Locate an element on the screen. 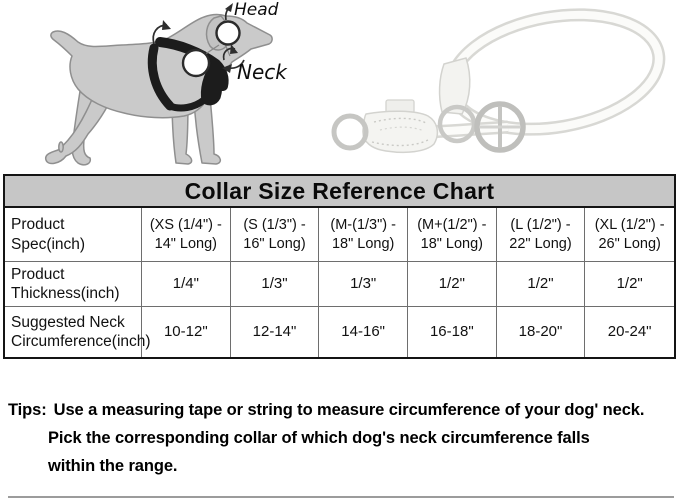 The image size is (679, 503). column-header-xl: (XL (1/2") - 26" Long) is located at coordinates (629, 235).